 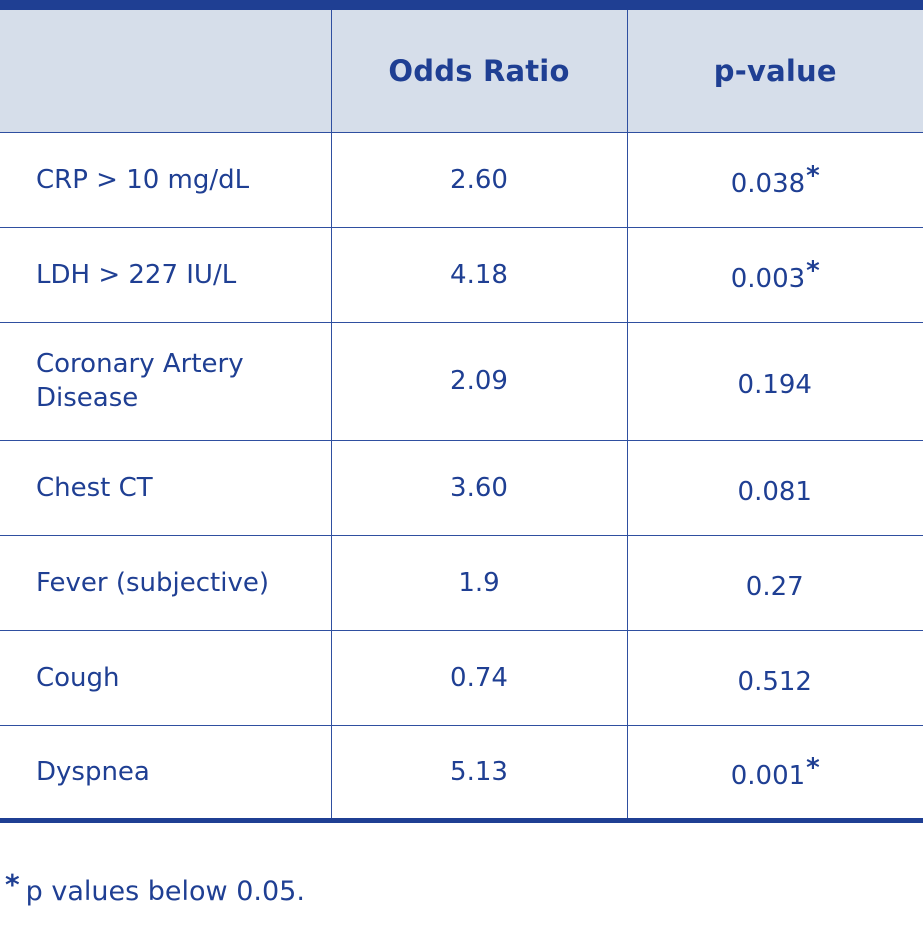 I want to click on p-value-cell: 0.001*, so click(x=774, y=772).